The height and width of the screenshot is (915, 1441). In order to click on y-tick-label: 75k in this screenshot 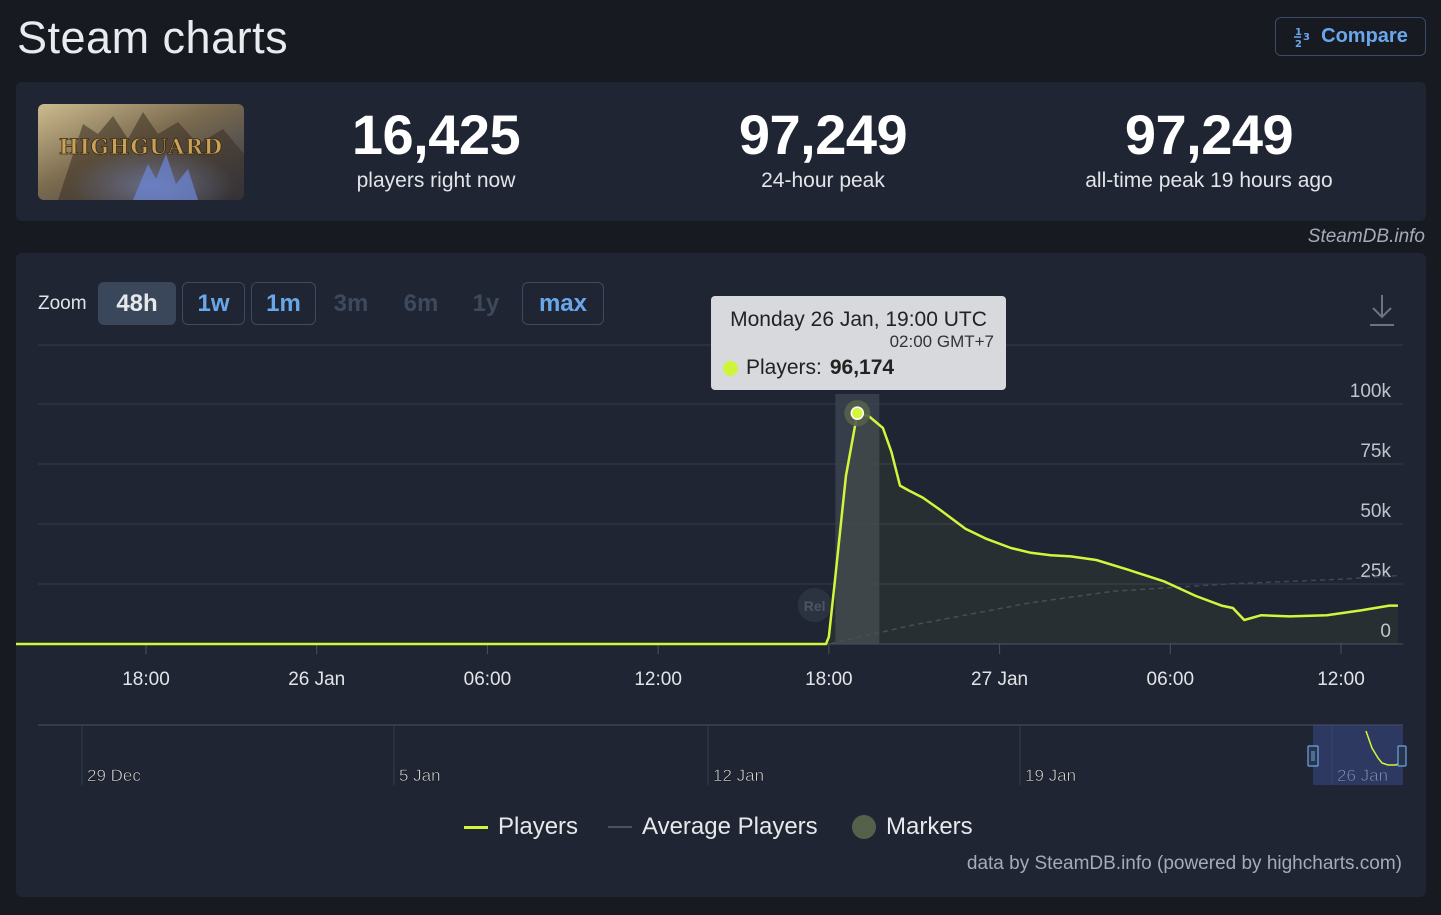, I will do `click(1375, 451)`.